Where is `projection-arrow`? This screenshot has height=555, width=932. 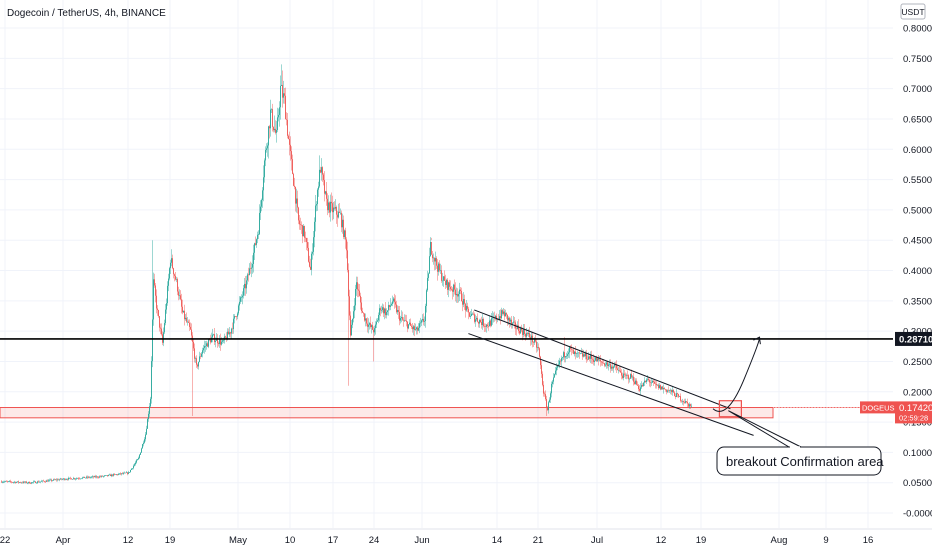 projection-arrow is located at coordinates (736, 374).